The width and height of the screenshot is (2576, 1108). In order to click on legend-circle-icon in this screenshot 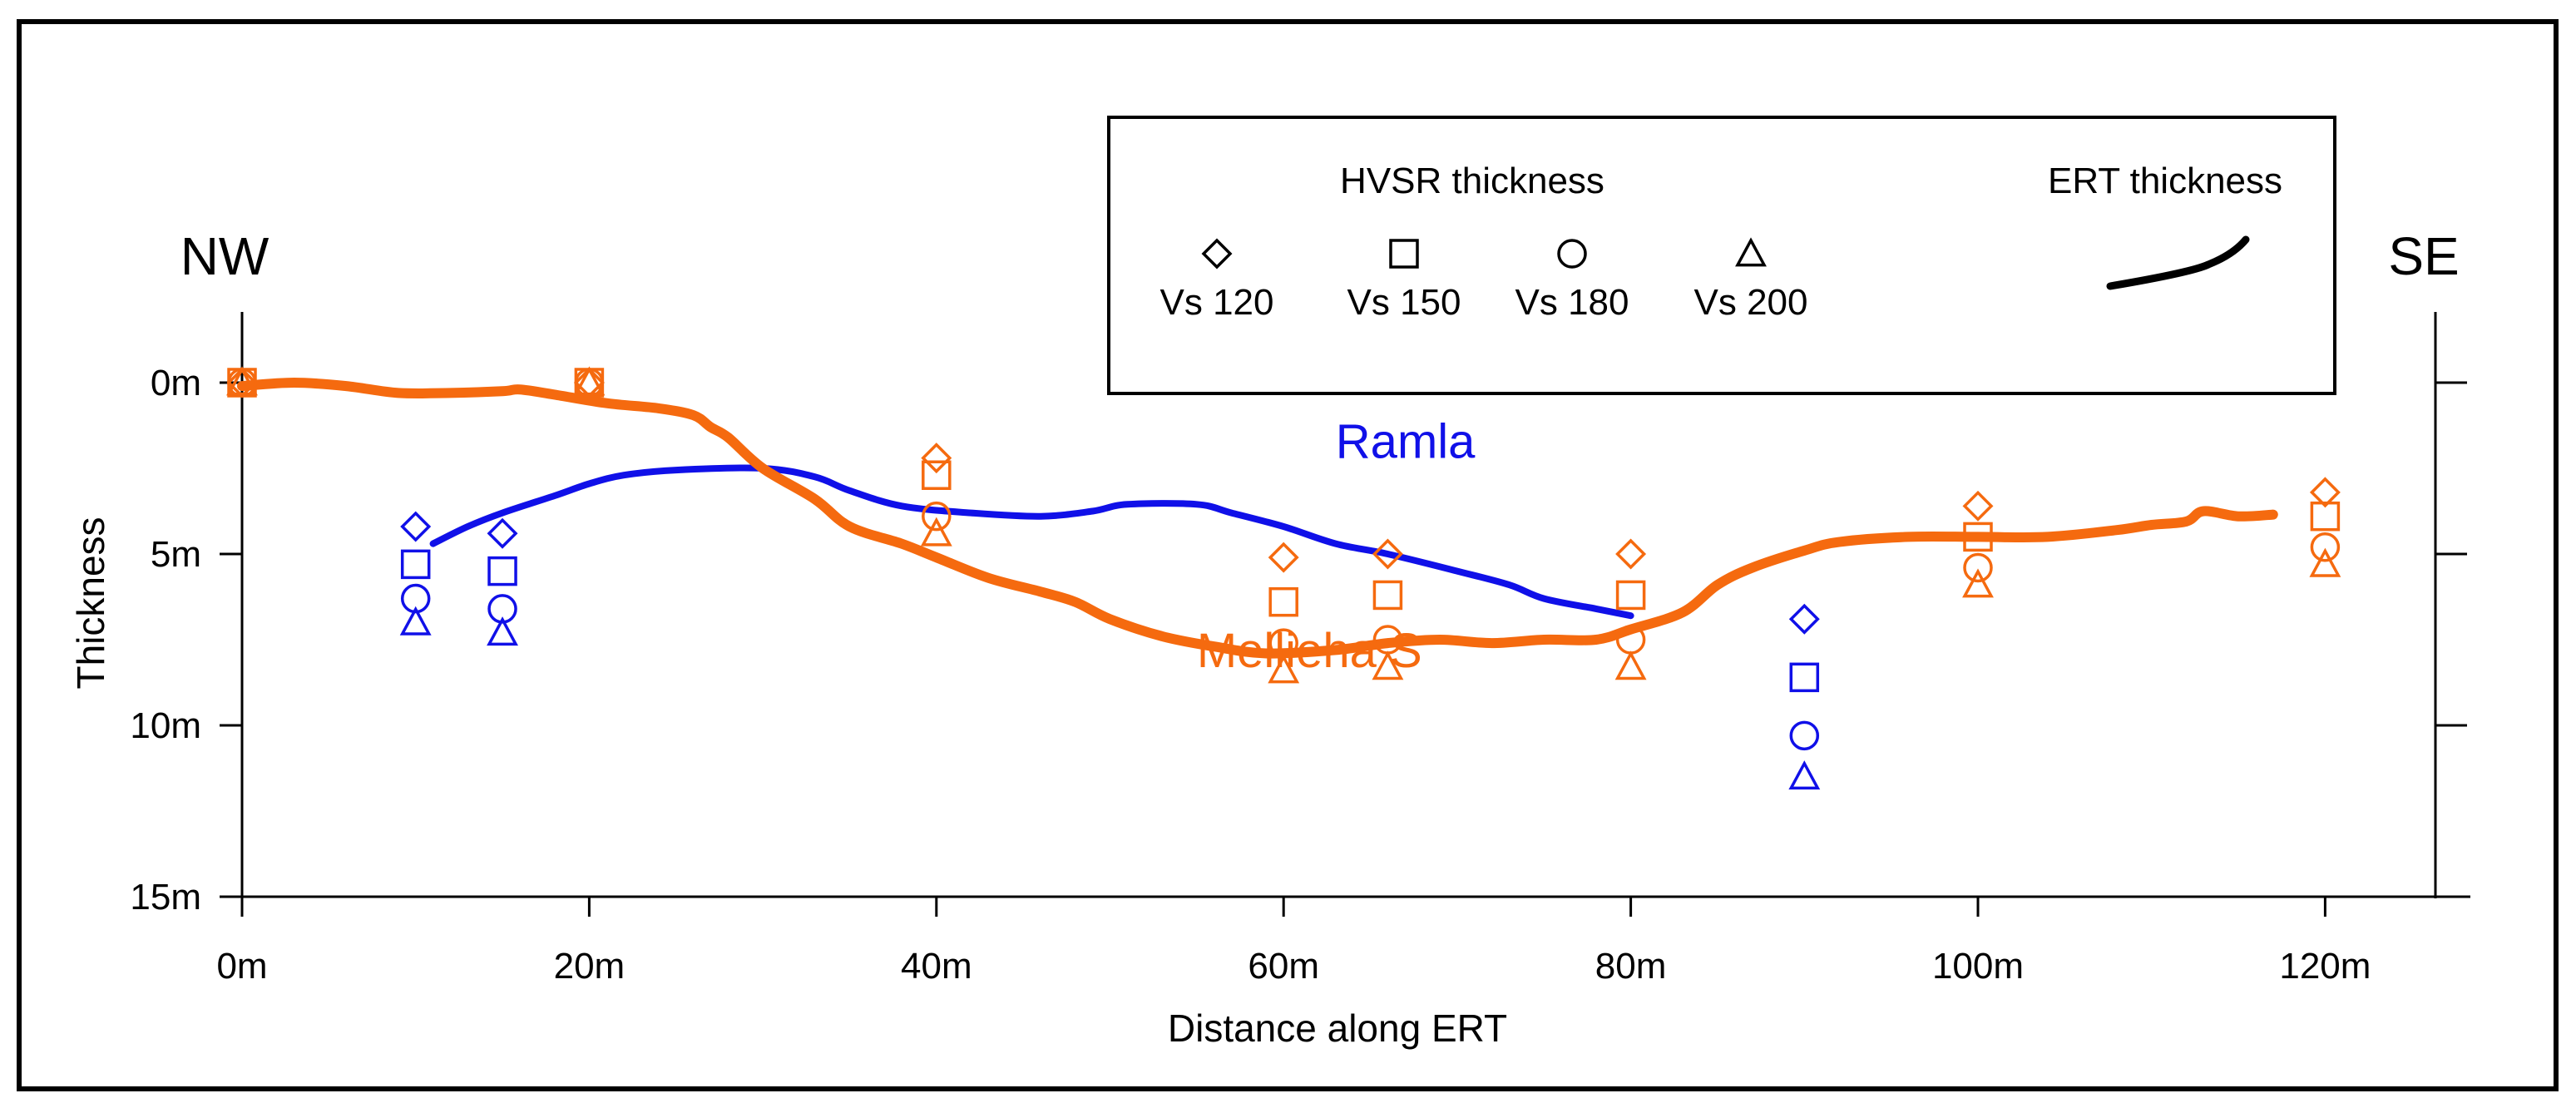, I will do `click(1572, 254)`.